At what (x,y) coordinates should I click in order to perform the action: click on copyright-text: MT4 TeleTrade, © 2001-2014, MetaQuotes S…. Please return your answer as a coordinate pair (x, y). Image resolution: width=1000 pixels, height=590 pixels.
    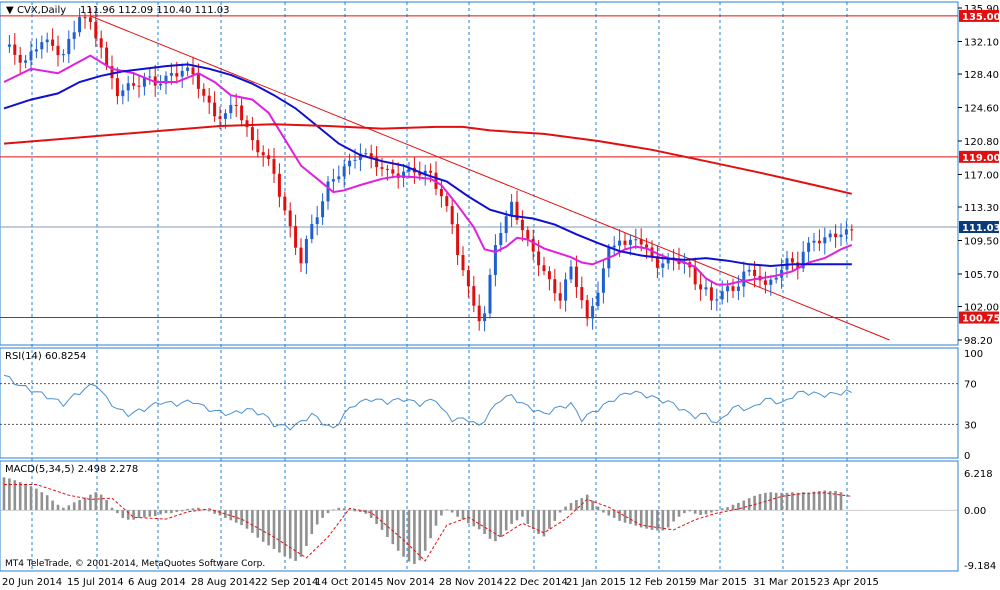
    Looking at the image, I should click on (135, 564).